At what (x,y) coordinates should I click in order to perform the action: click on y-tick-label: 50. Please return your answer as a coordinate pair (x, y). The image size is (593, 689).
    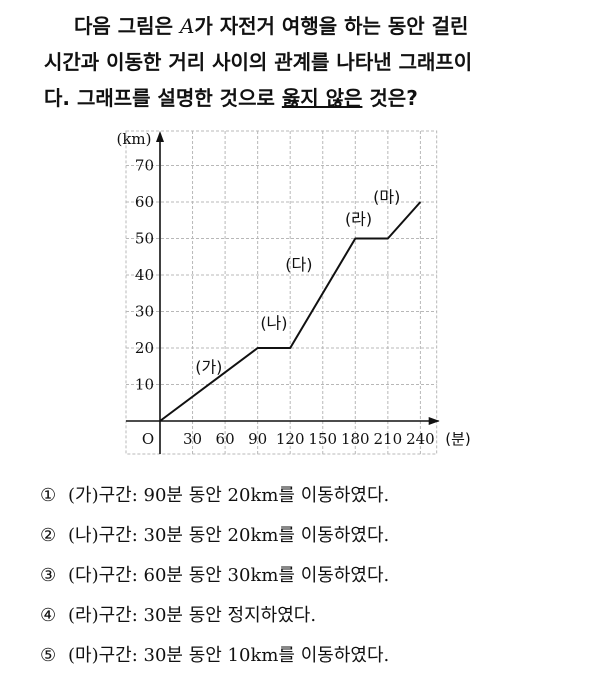
    Looking at the image, I should click on (144, 239).